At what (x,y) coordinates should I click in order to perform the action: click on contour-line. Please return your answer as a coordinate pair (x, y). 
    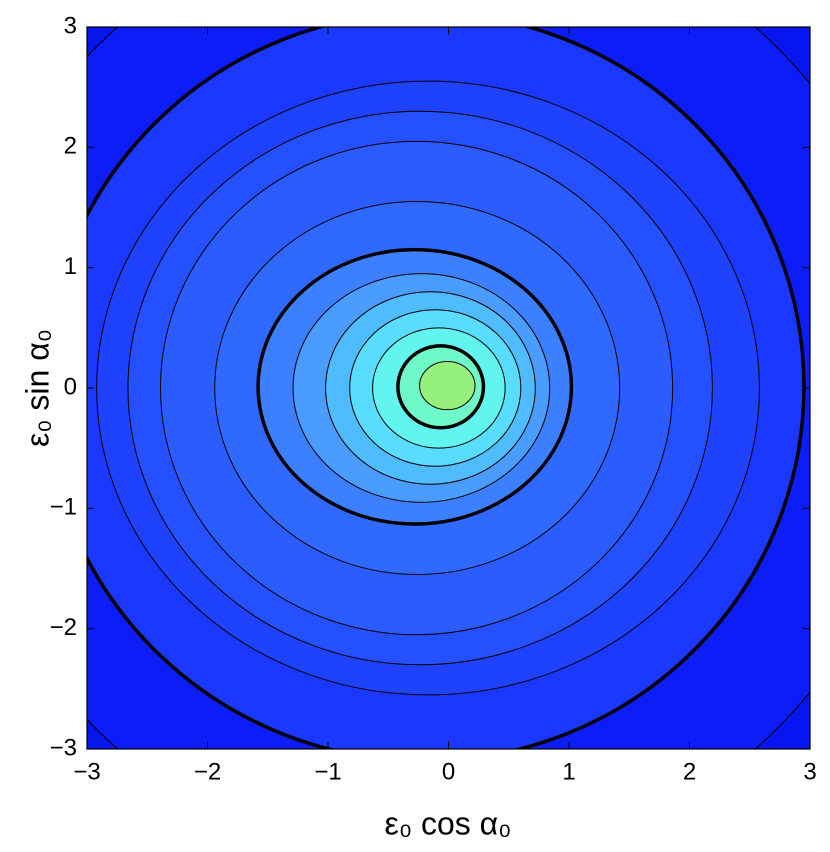
    Looking at the image, I should click on (447, 386).